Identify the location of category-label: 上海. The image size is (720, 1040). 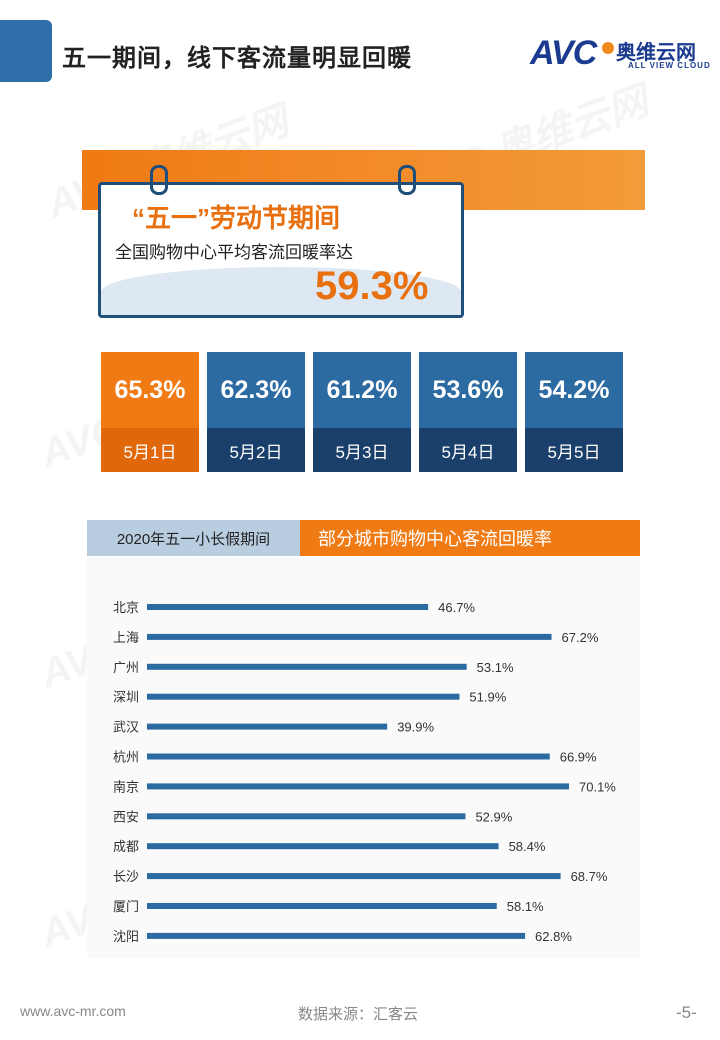
(126, 638).